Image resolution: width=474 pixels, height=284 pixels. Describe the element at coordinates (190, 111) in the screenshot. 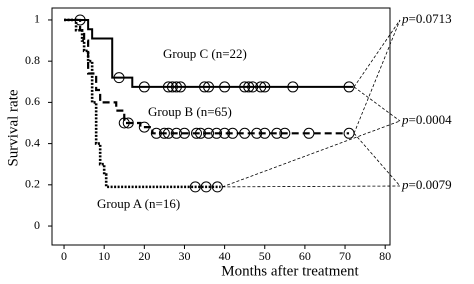

I see `series-label: Group B (n=65)` at that location.